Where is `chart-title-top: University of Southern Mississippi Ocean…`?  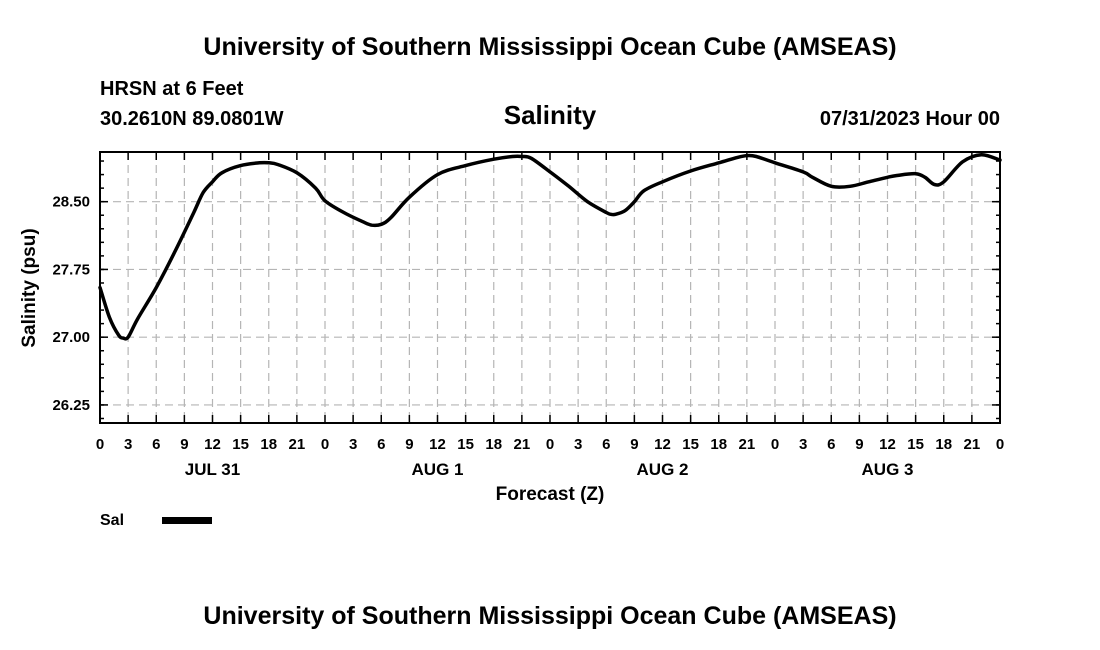 chart-title-top: University of Southern Mississippi Ocean… is located at coordinates (549, 47).